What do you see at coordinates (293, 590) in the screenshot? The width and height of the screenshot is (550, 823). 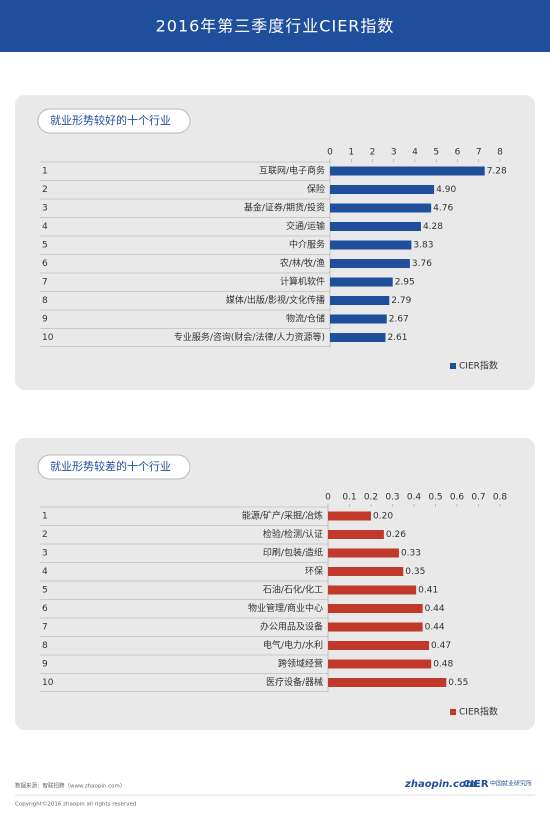 I see `category-label: 石油/石化/化工` at bounding box center [293, 590].